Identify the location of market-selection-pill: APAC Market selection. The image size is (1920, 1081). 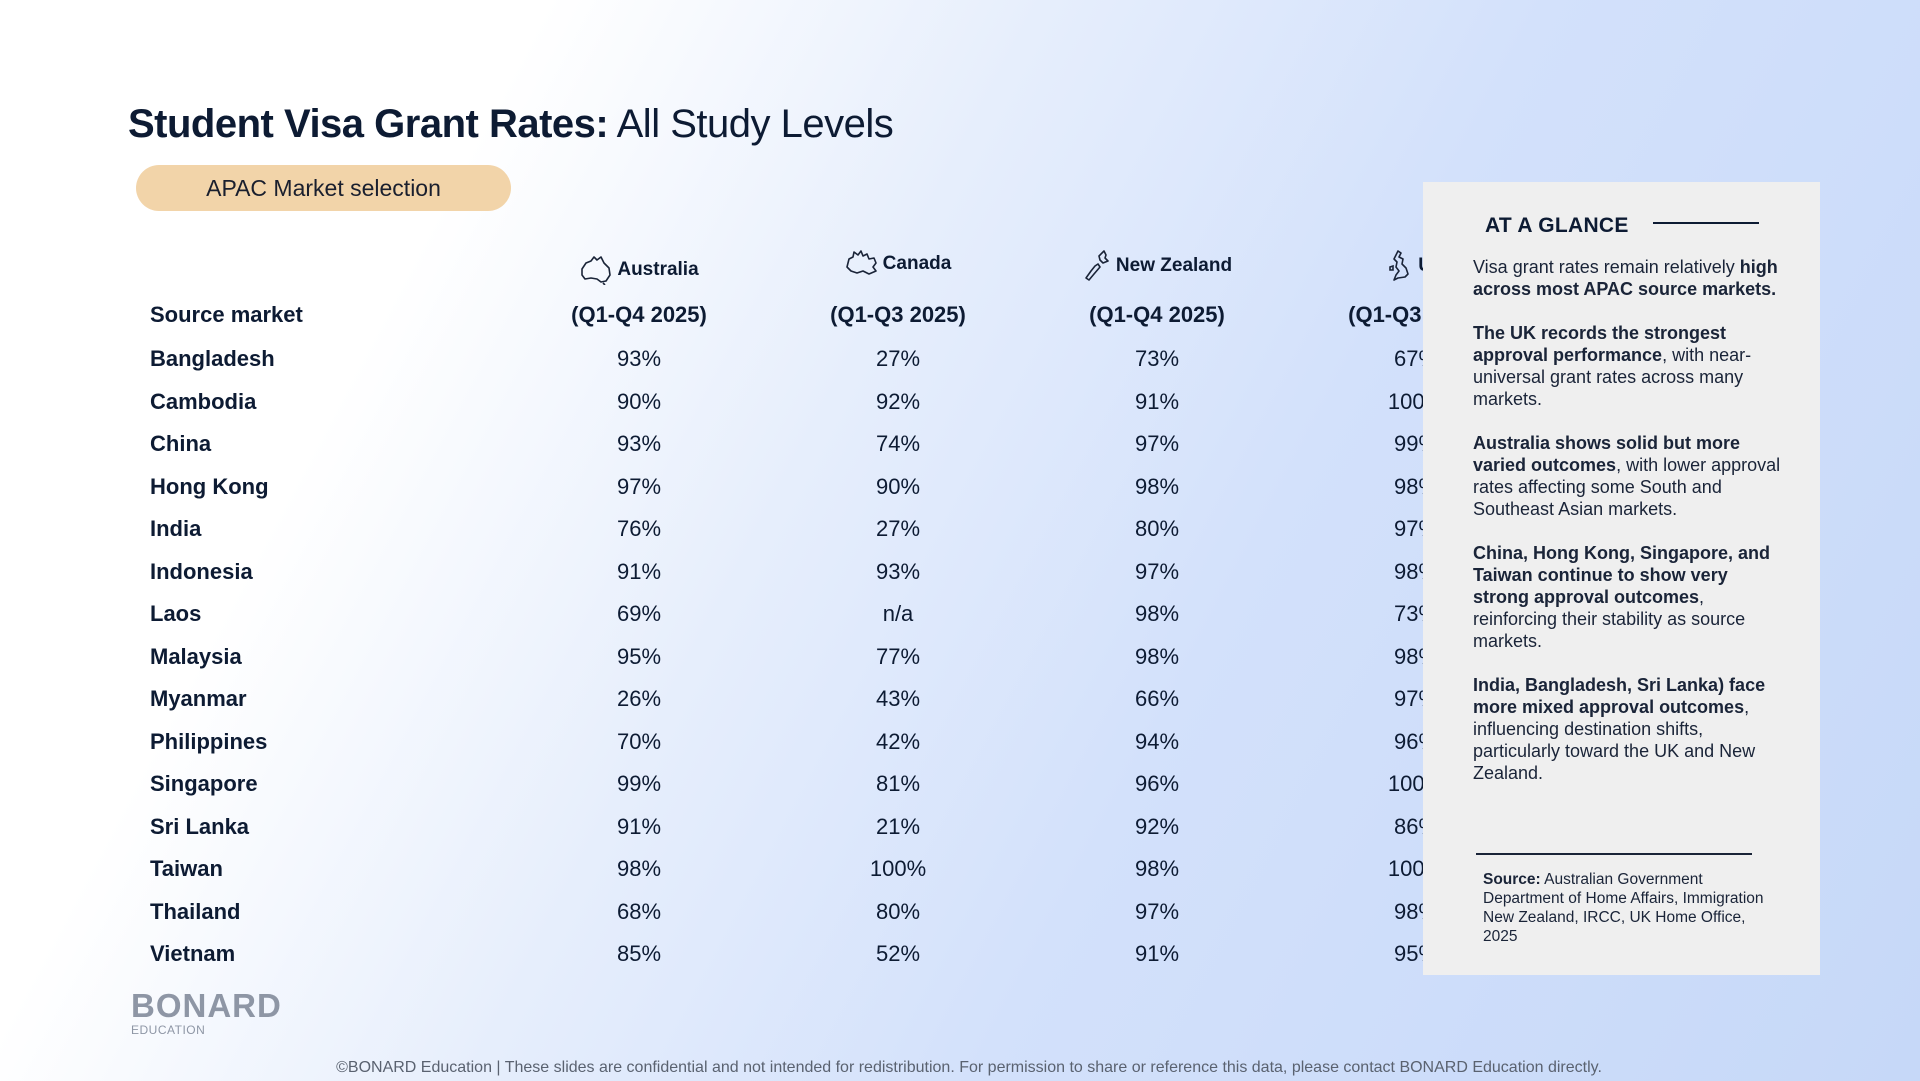
(323, 188).